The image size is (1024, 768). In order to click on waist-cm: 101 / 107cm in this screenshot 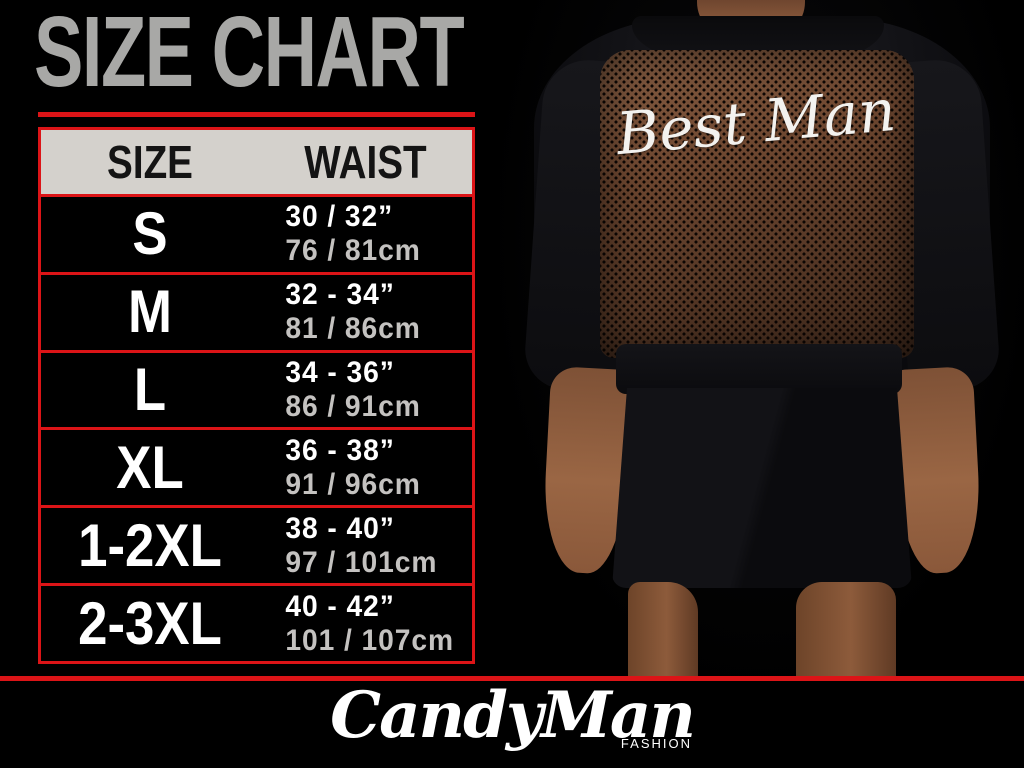, I will do `click(370, 640)`.